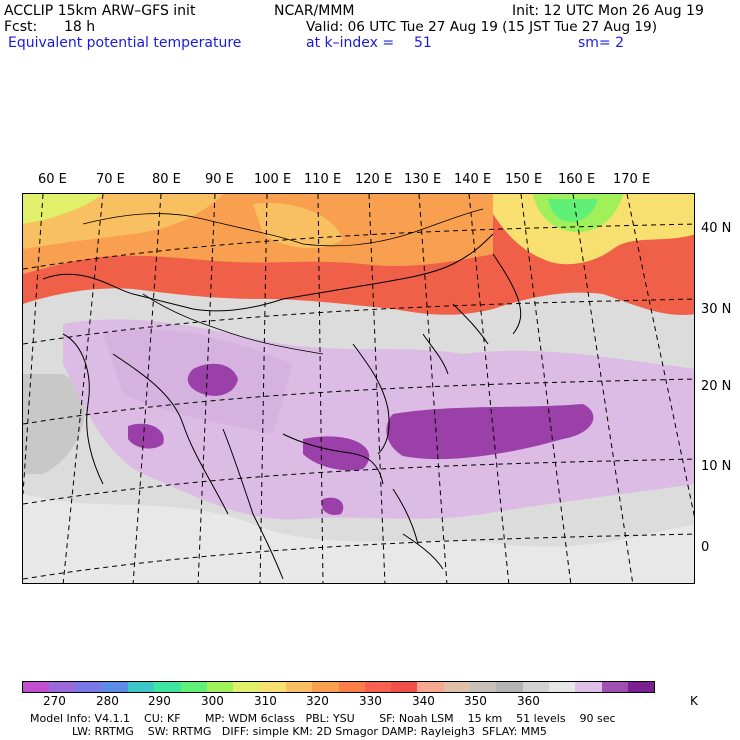  I want to click on colorbar-unit: K, so click(694, 701).